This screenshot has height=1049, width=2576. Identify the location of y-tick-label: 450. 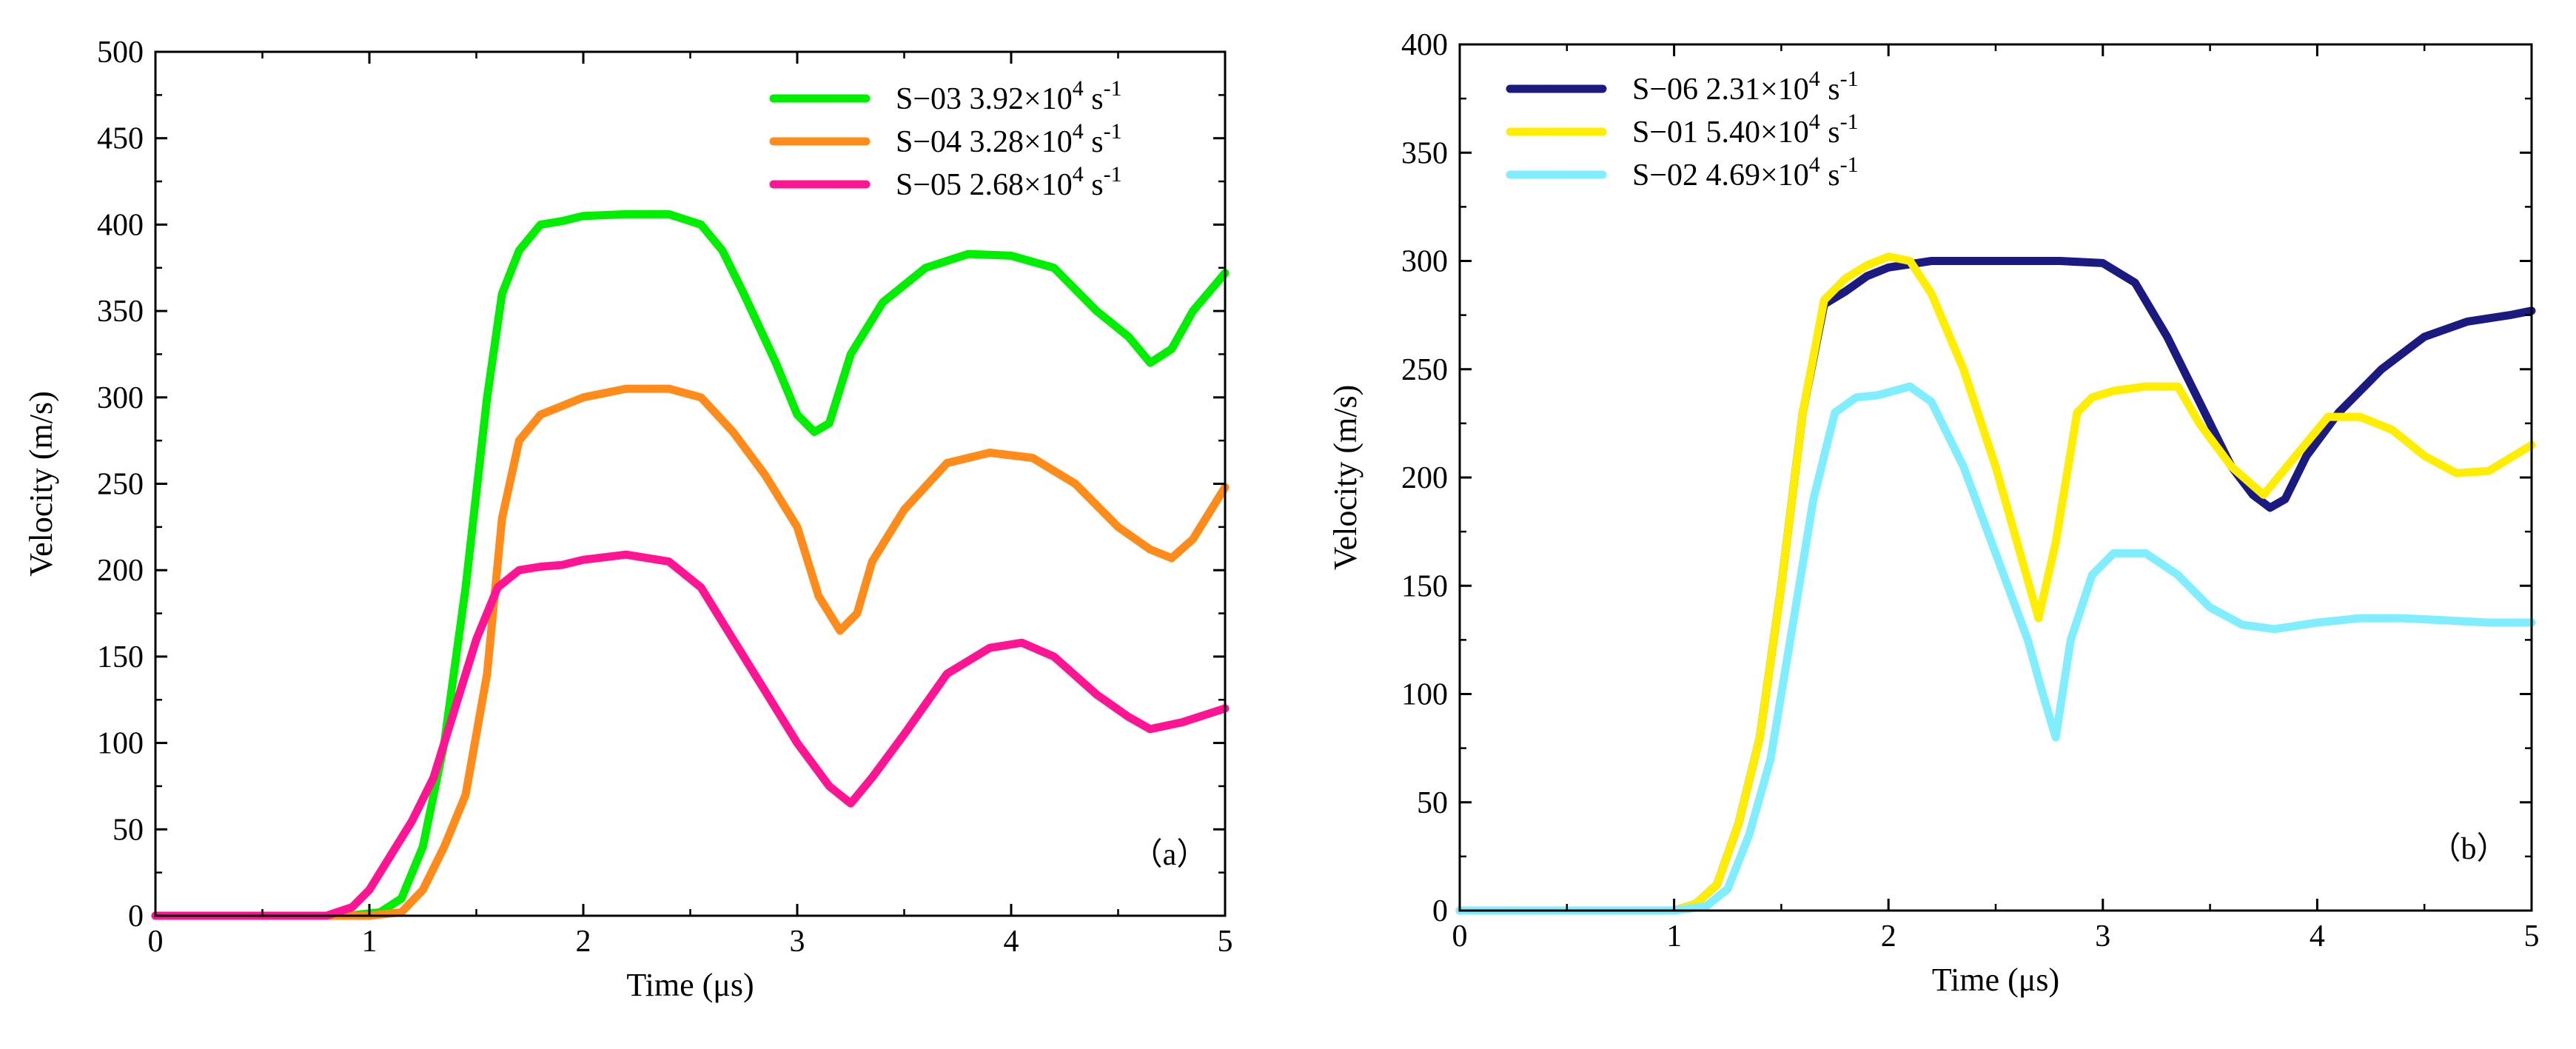
(120, 139).